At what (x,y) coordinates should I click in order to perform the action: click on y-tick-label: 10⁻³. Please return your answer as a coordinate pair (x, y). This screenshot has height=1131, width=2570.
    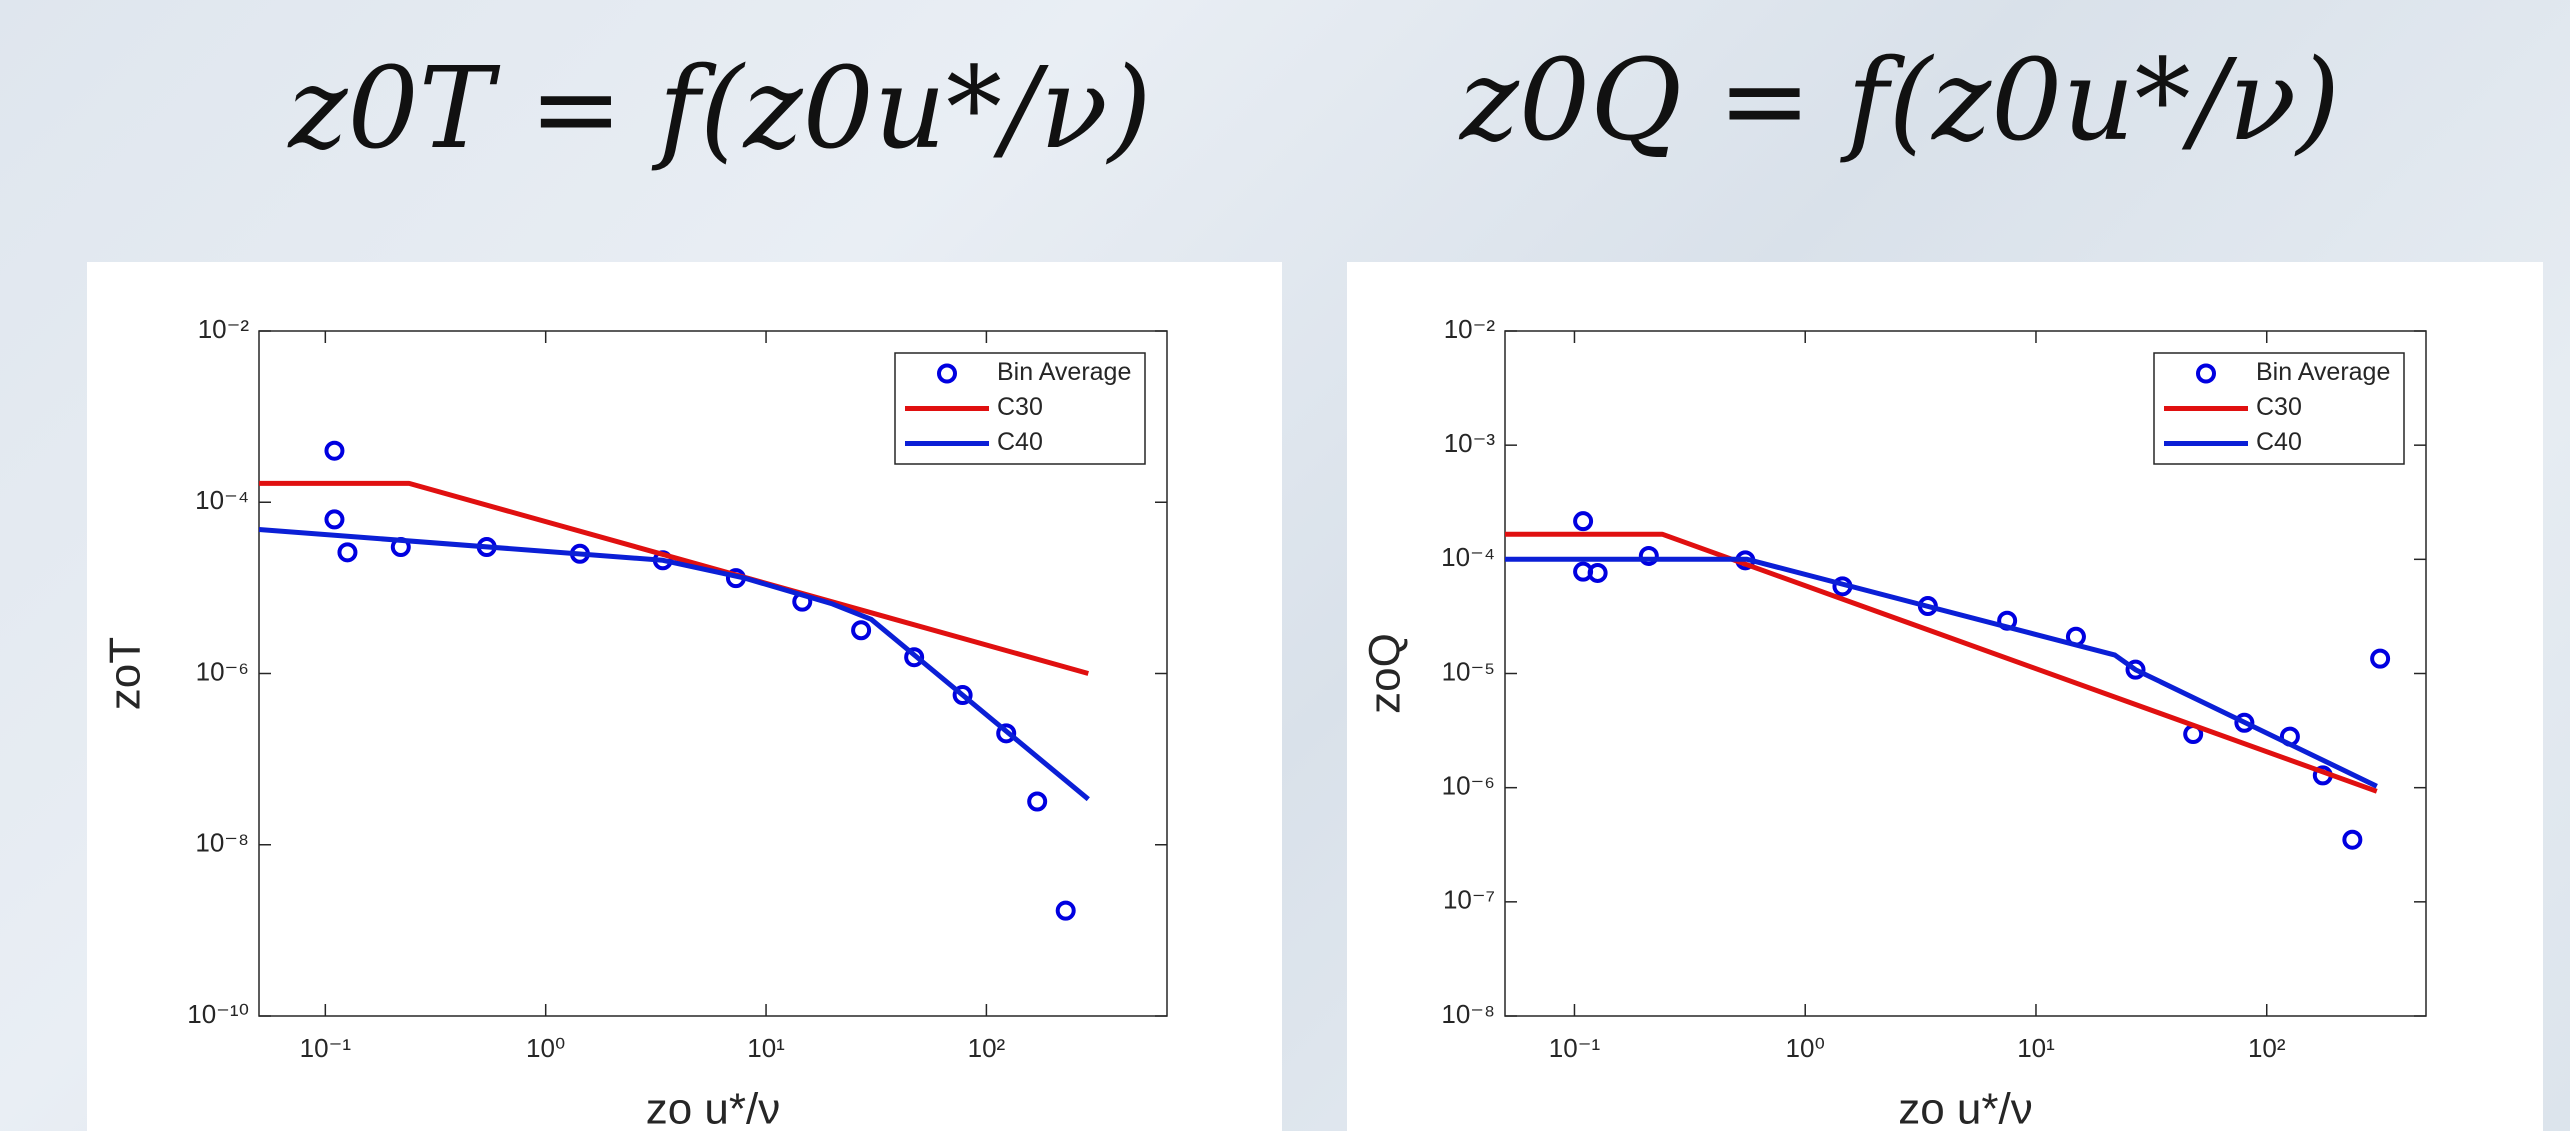
    Looking at the image, I should click on (1470, 443).